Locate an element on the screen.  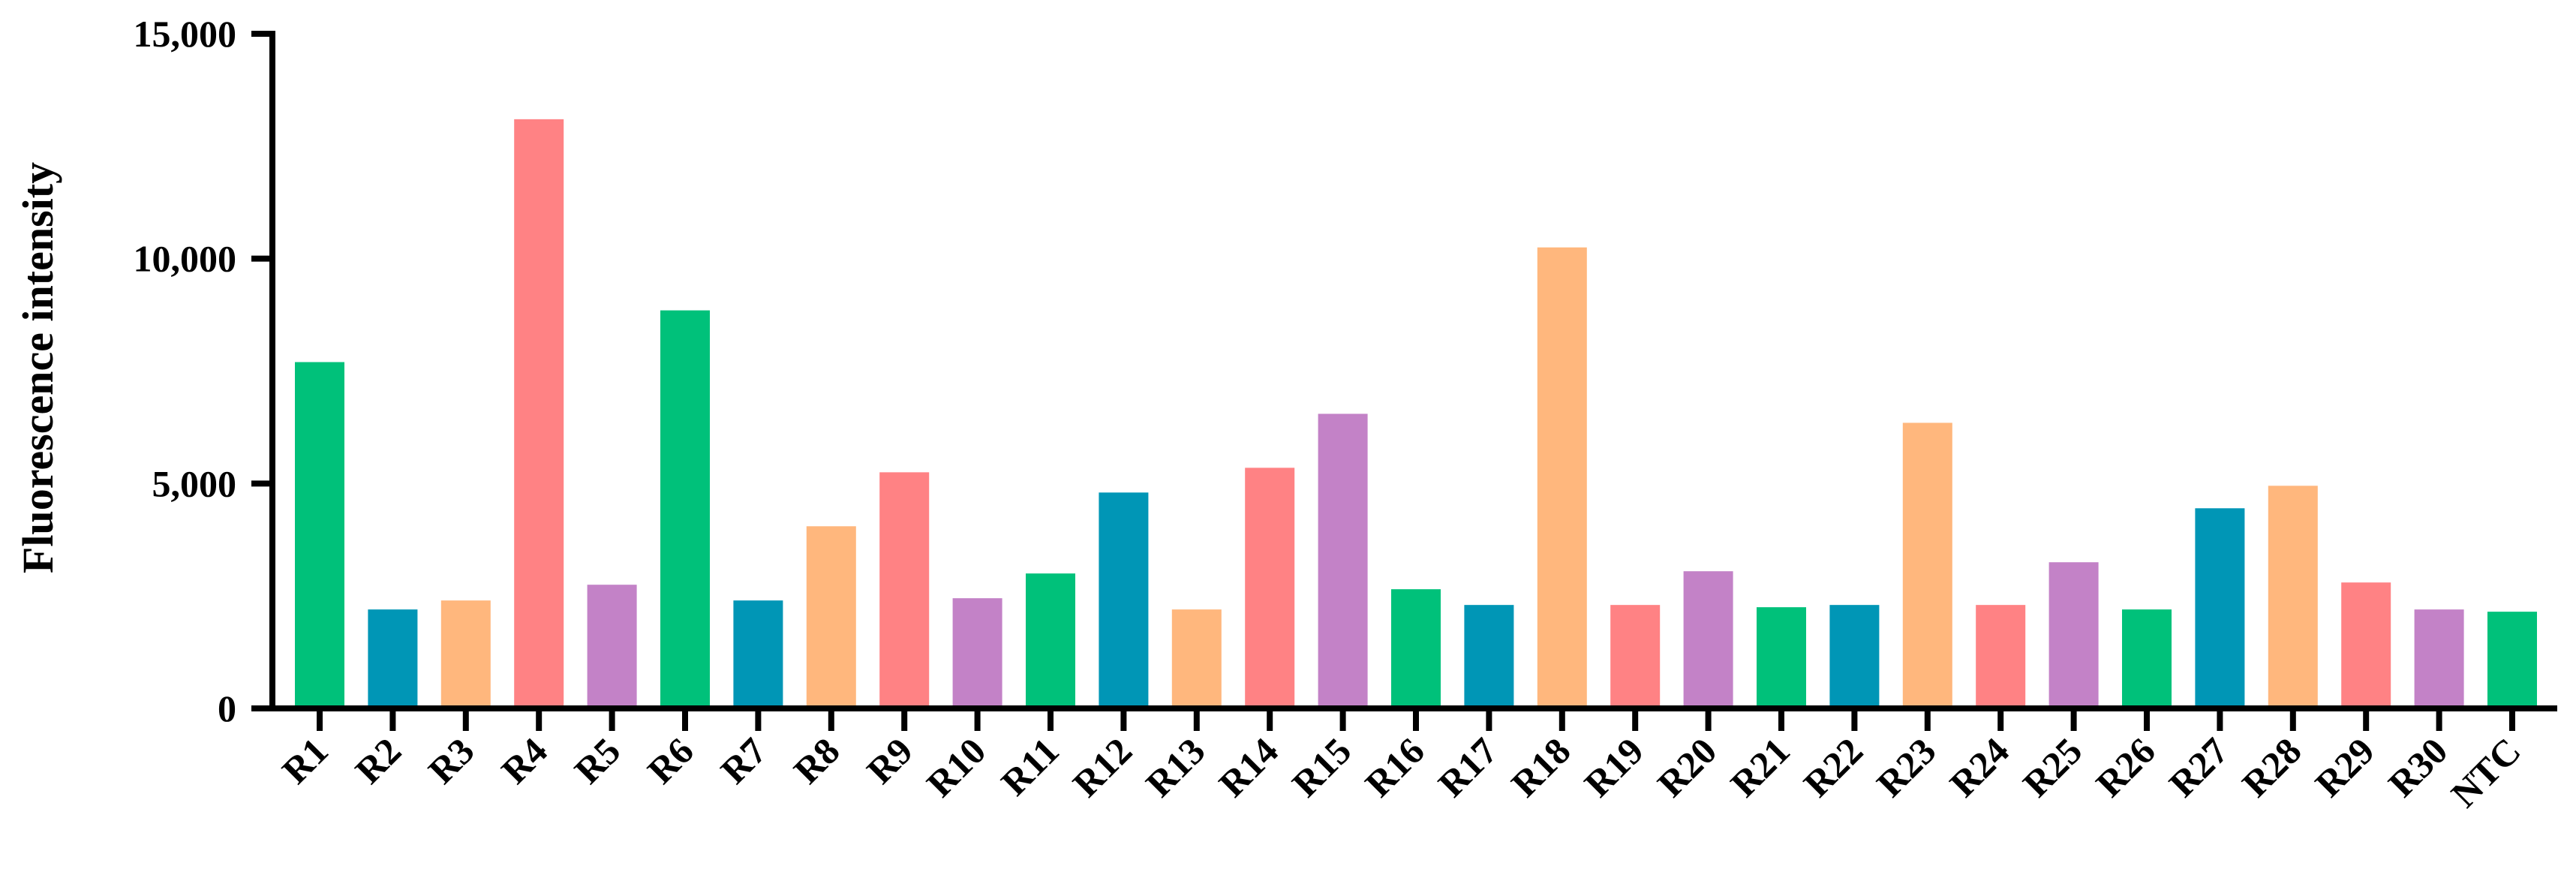
bar-r24 is located at coordinates (2001, 656).